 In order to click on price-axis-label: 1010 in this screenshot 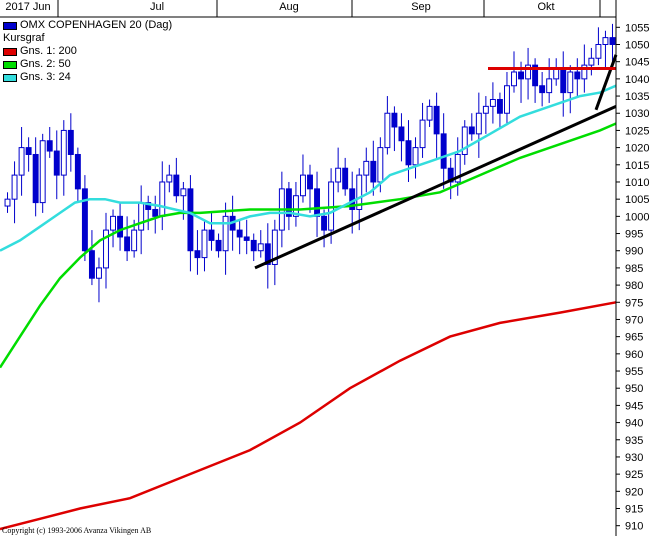, I will do `click(637, 183)`.